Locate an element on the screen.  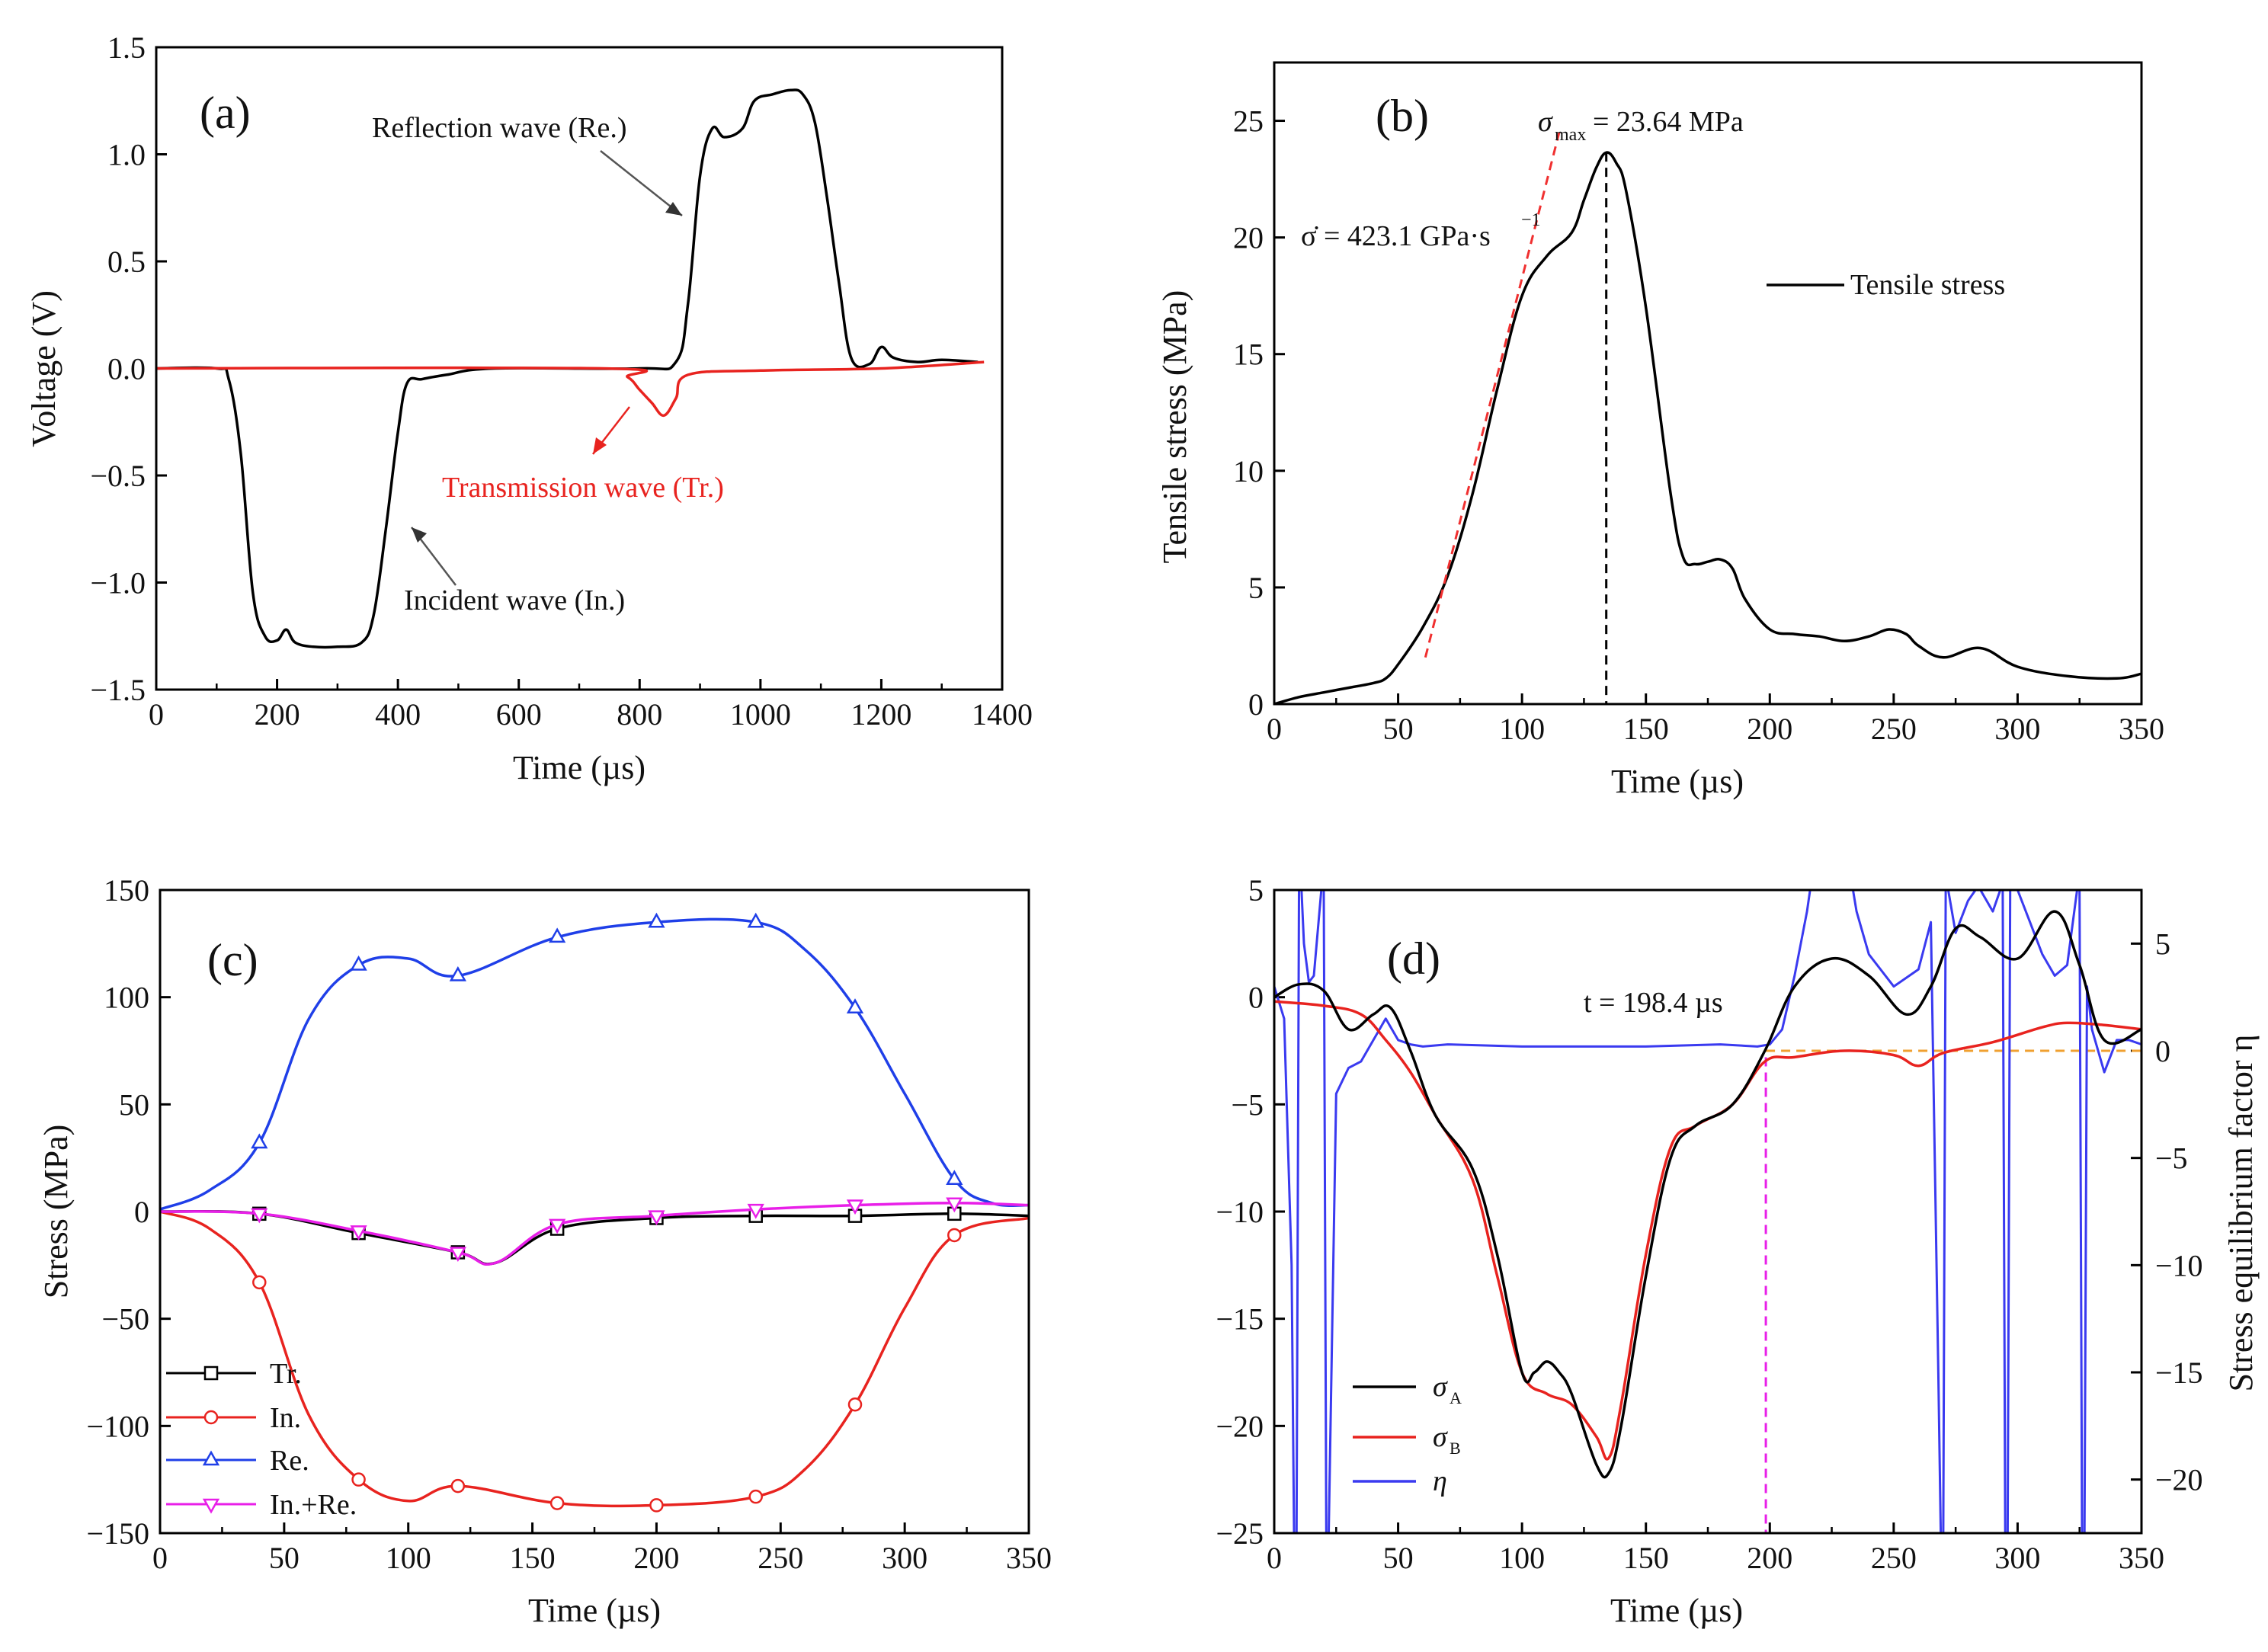
panel-a-label: (a) is located at coordinates (225, 113).